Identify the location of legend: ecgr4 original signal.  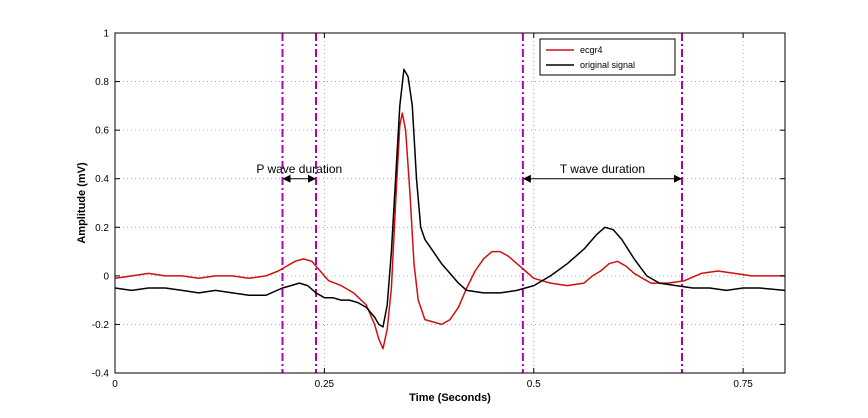
(607, 57).